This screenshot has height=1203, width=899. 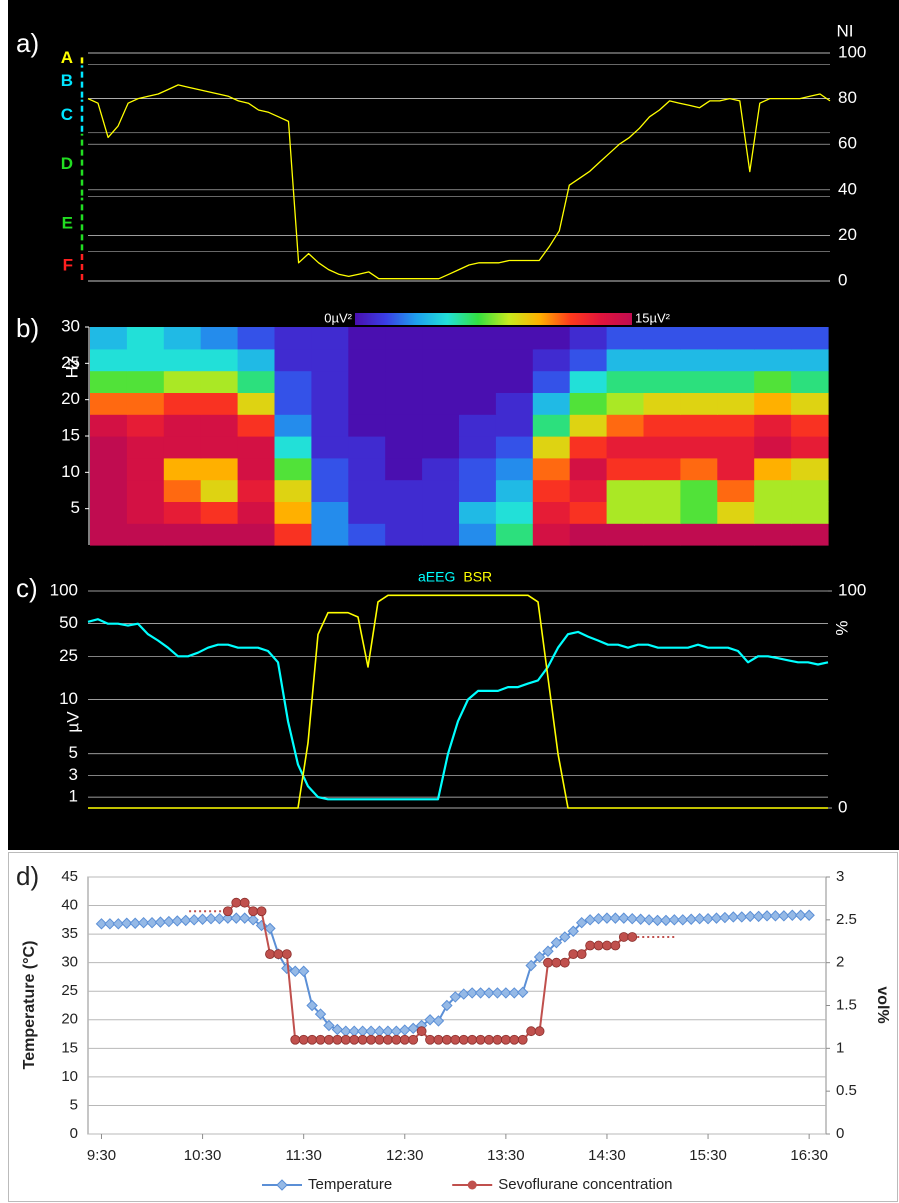 I want to click on y-tick-label: 0, so click(x=842, y=279).